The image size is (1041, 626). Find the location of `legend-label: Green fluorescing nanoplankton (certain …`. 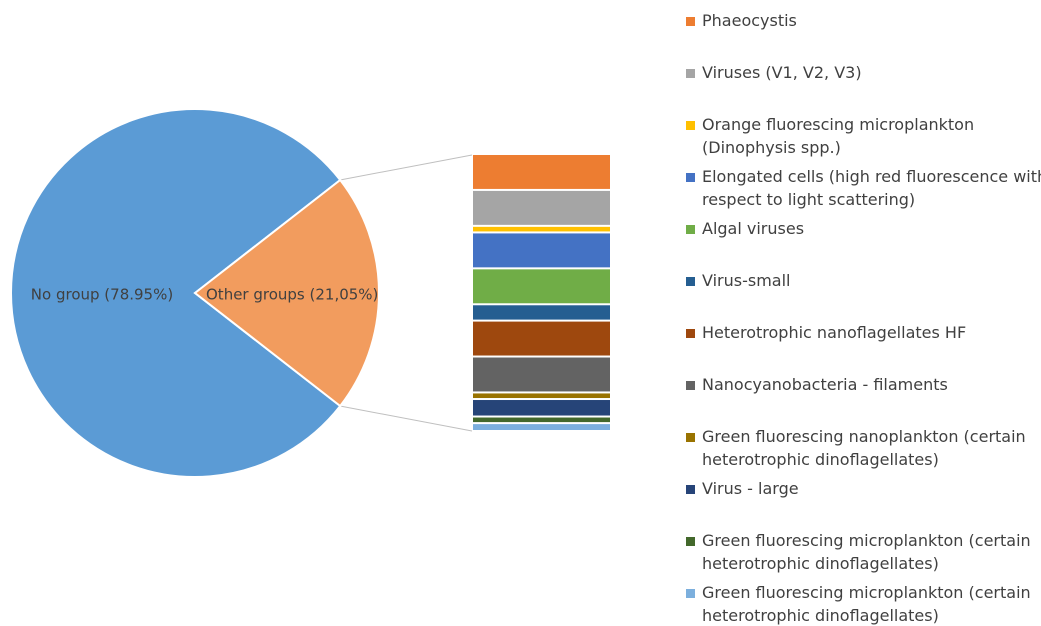

legend-label: Green fluorescing nanoplankton (certain … is located at coordinates (864, 448).